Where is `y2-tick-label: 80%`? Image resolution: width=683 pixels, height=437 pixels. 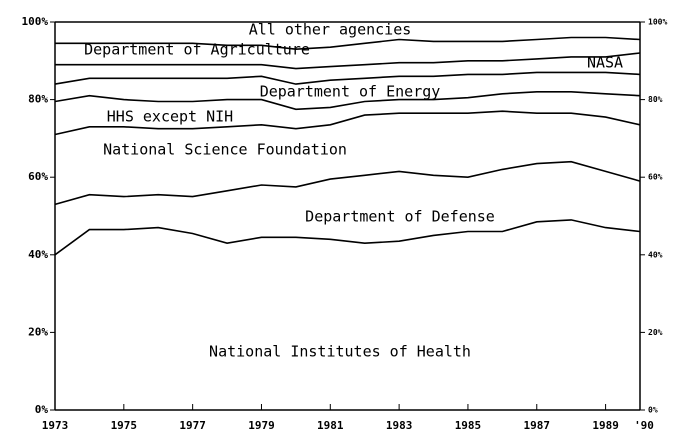
y2-tick-label: 80% is located at coordinates (655, 99).